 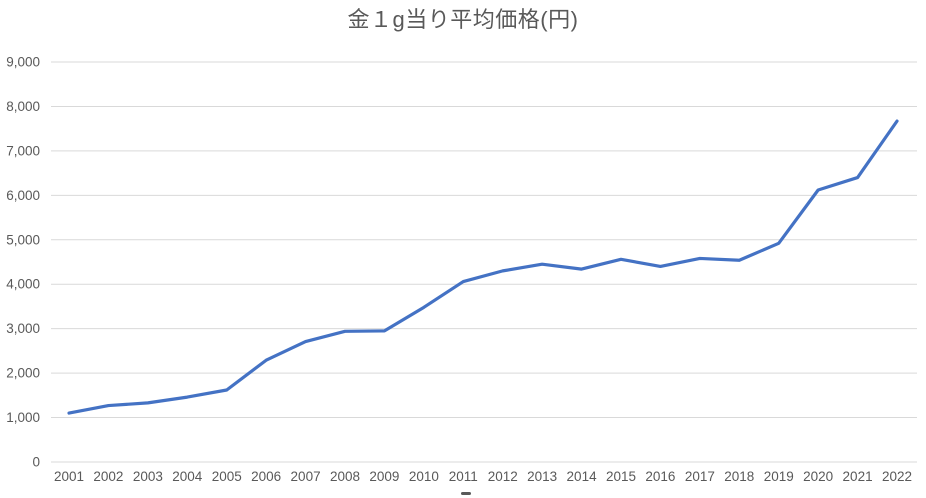 I want to click on x-tick-label: 2002, so click(x=108, y=476).